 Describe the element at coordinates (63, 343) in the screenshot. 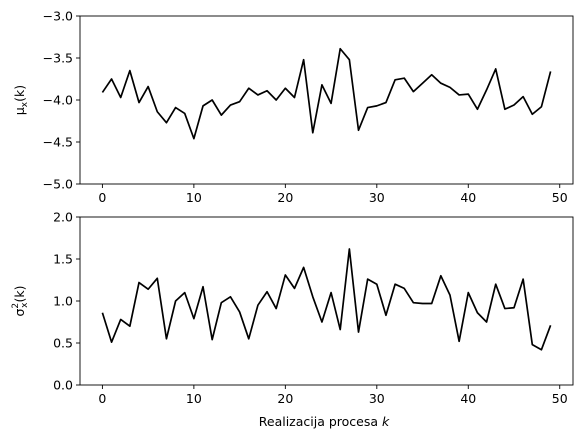

I see `y-tick-label: 0.5` at that location.